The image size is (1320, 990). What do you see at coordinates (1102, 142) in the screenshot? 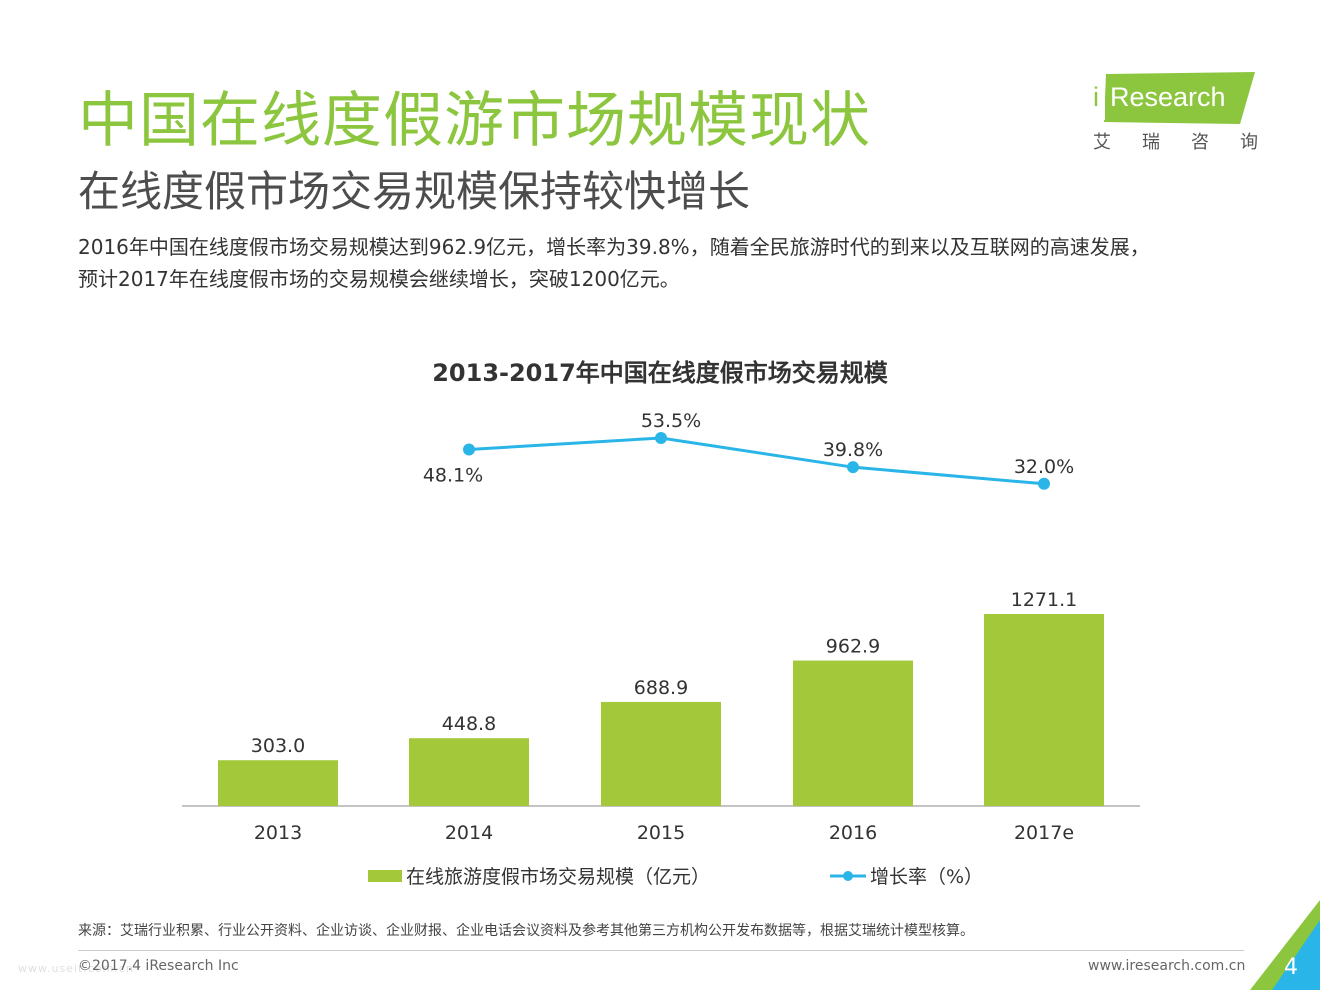
I see `logo-cn-char: 艾` at bounding box center [1102, 142].